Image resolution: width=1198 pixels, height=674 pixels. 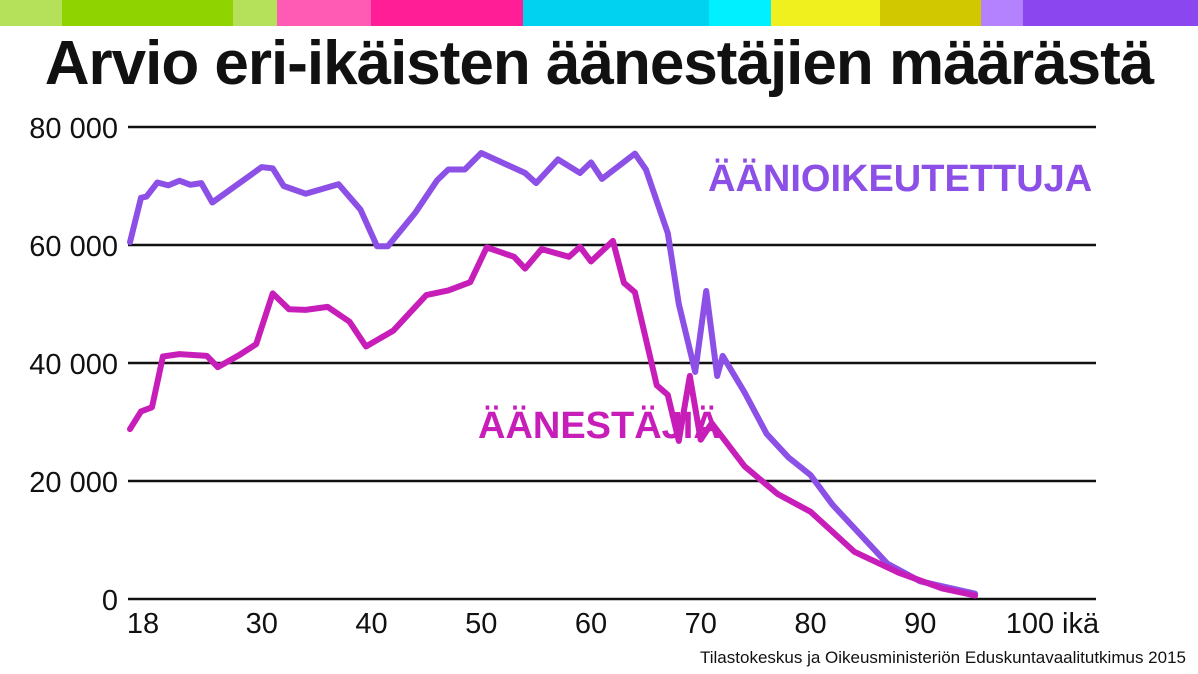 What do you see at coordinates (73, 247) in the screenshot?
I see `y-tick-label: 60 000` at bounding box center [73, 247].